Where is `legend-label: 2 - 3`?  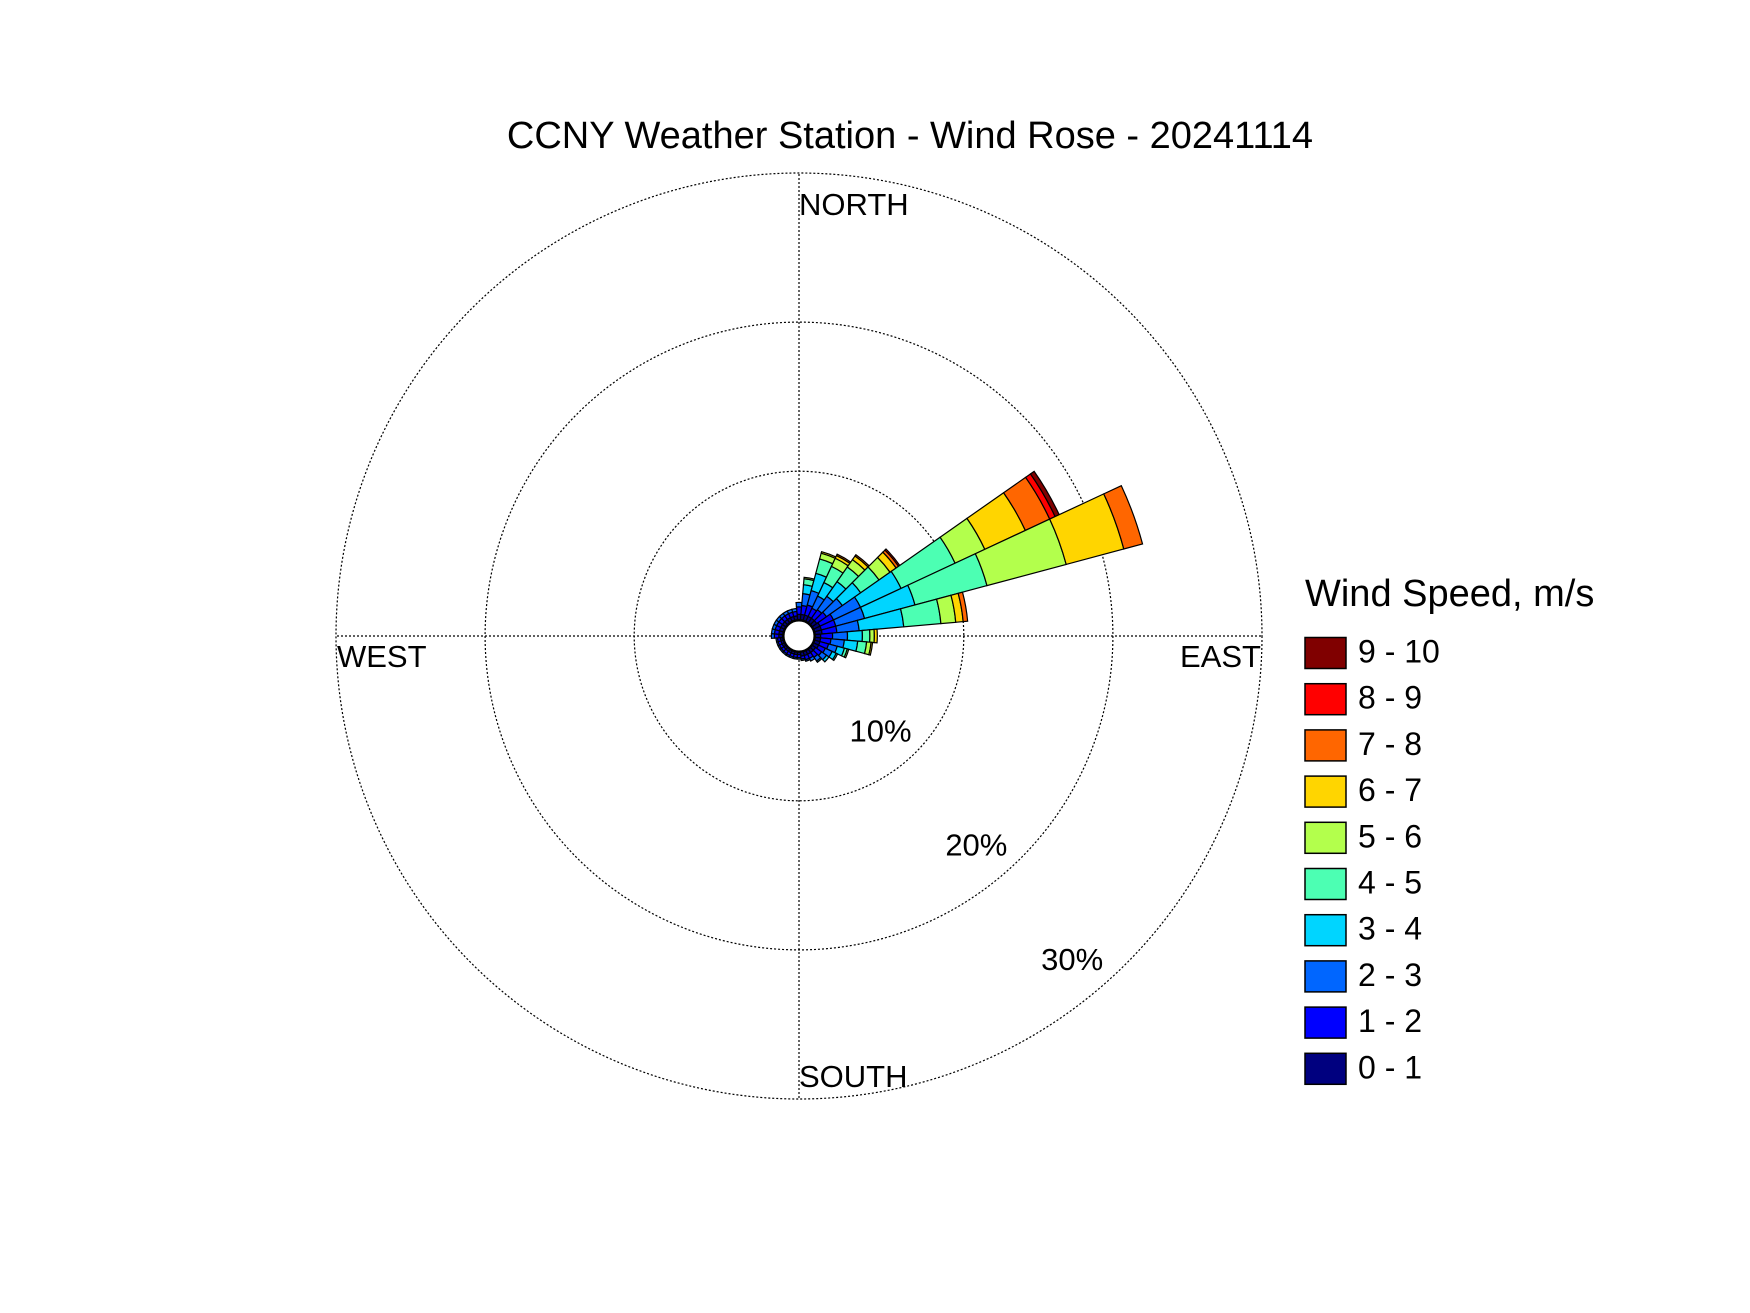 legend-label: 2 - 3 is located at coordinates (1390, 975).